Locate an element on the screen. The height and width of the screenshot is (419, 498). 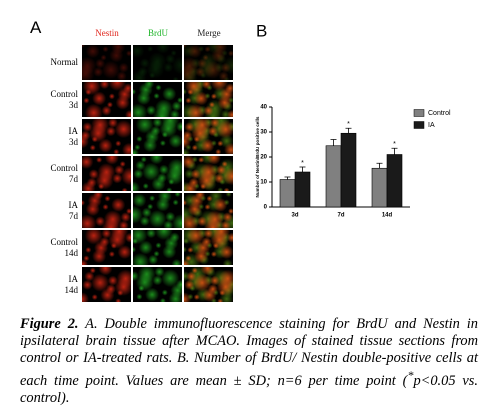
y-axis-label: Number of Nestin/BrdU positive cells is located at coordinates (257, 156).